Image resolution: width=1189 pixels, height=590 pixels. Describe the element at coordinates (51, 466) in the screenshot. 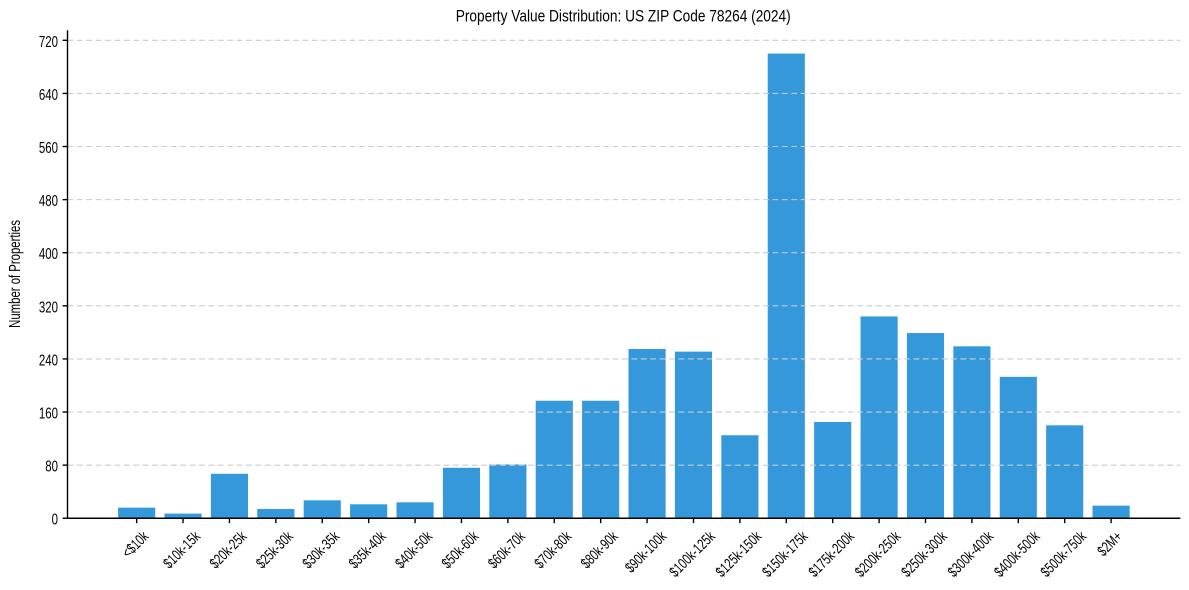

I see `svg-text: 80` at that location.